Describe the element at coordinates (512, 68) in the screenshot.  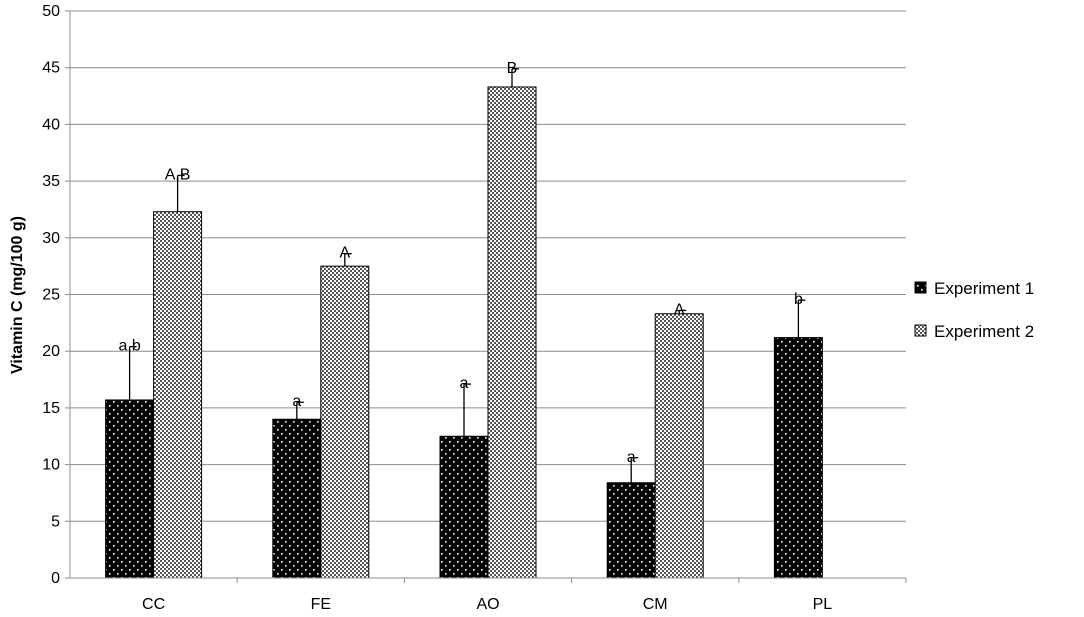
I see `significance-label-ao-experiment-2: B` at that location.